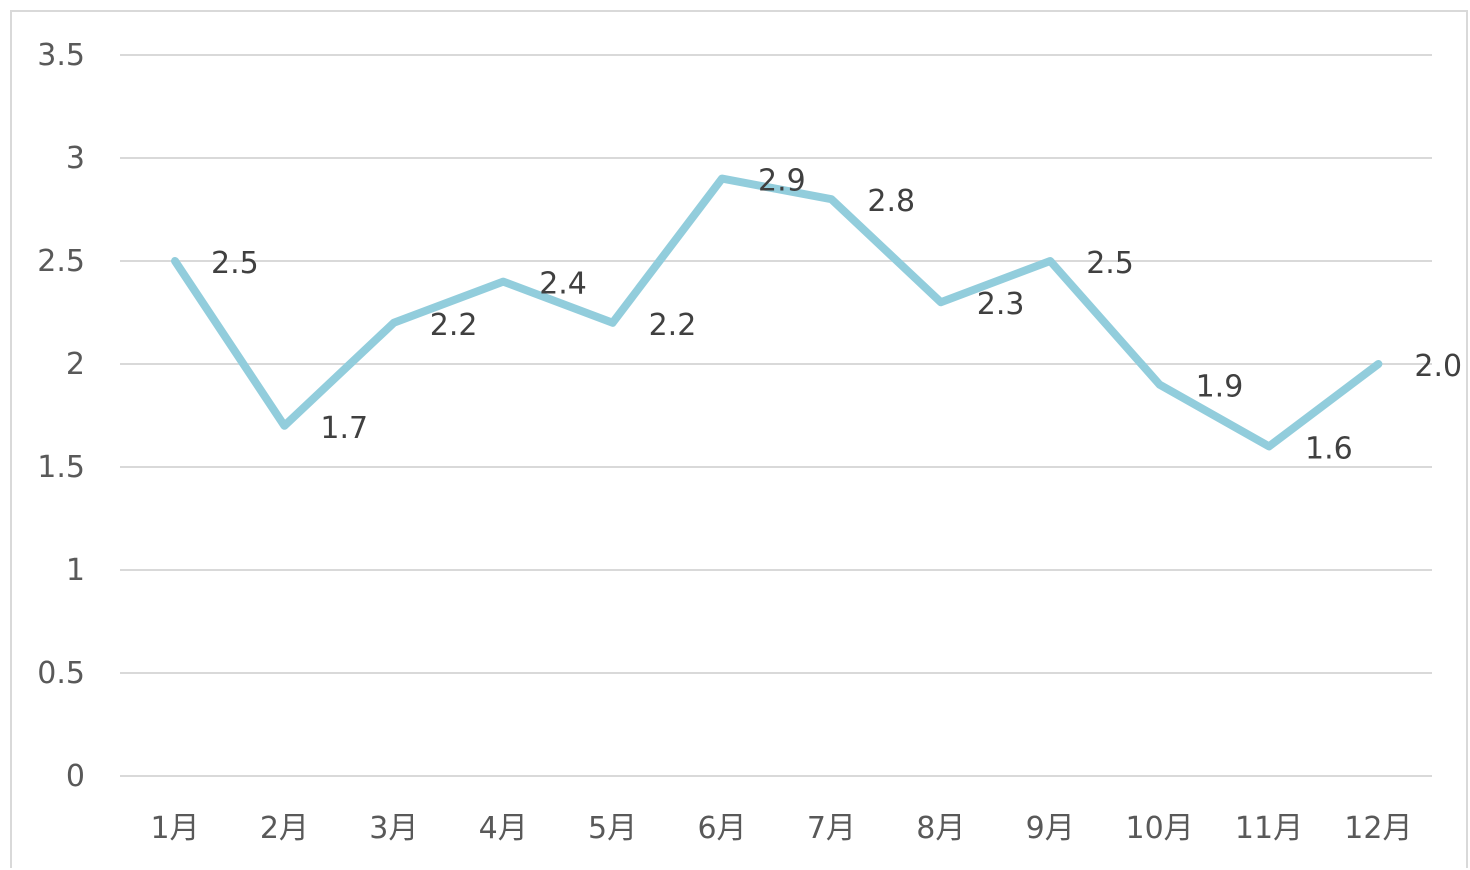 Image resolution: width=1470 pixels, height=870 pixels. I want to click on x-tick-label: 5月, so click(612, 828).